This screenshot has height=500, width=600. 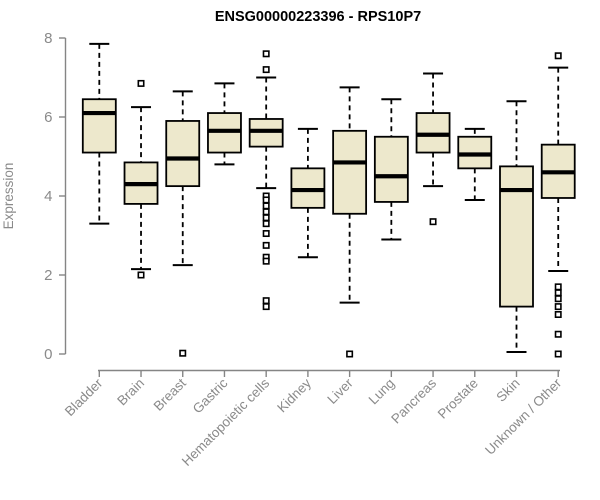 I want to click on x-tick-label: Bladder, so click(x=84, y=397).